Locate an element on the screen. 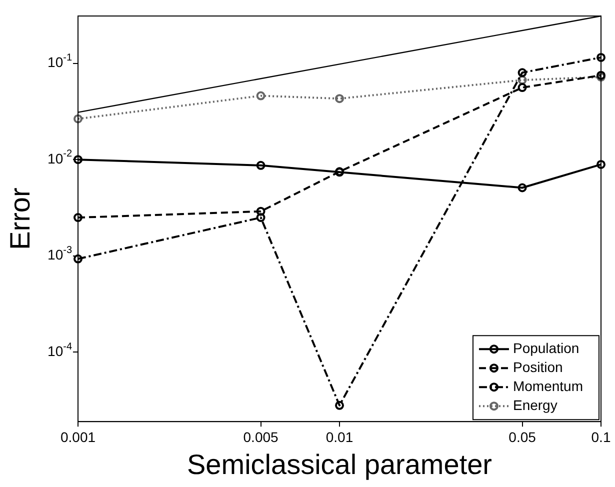 This screenshot has width=615, height=487. legend-label: Momentum is located at coordinates (548, 386).